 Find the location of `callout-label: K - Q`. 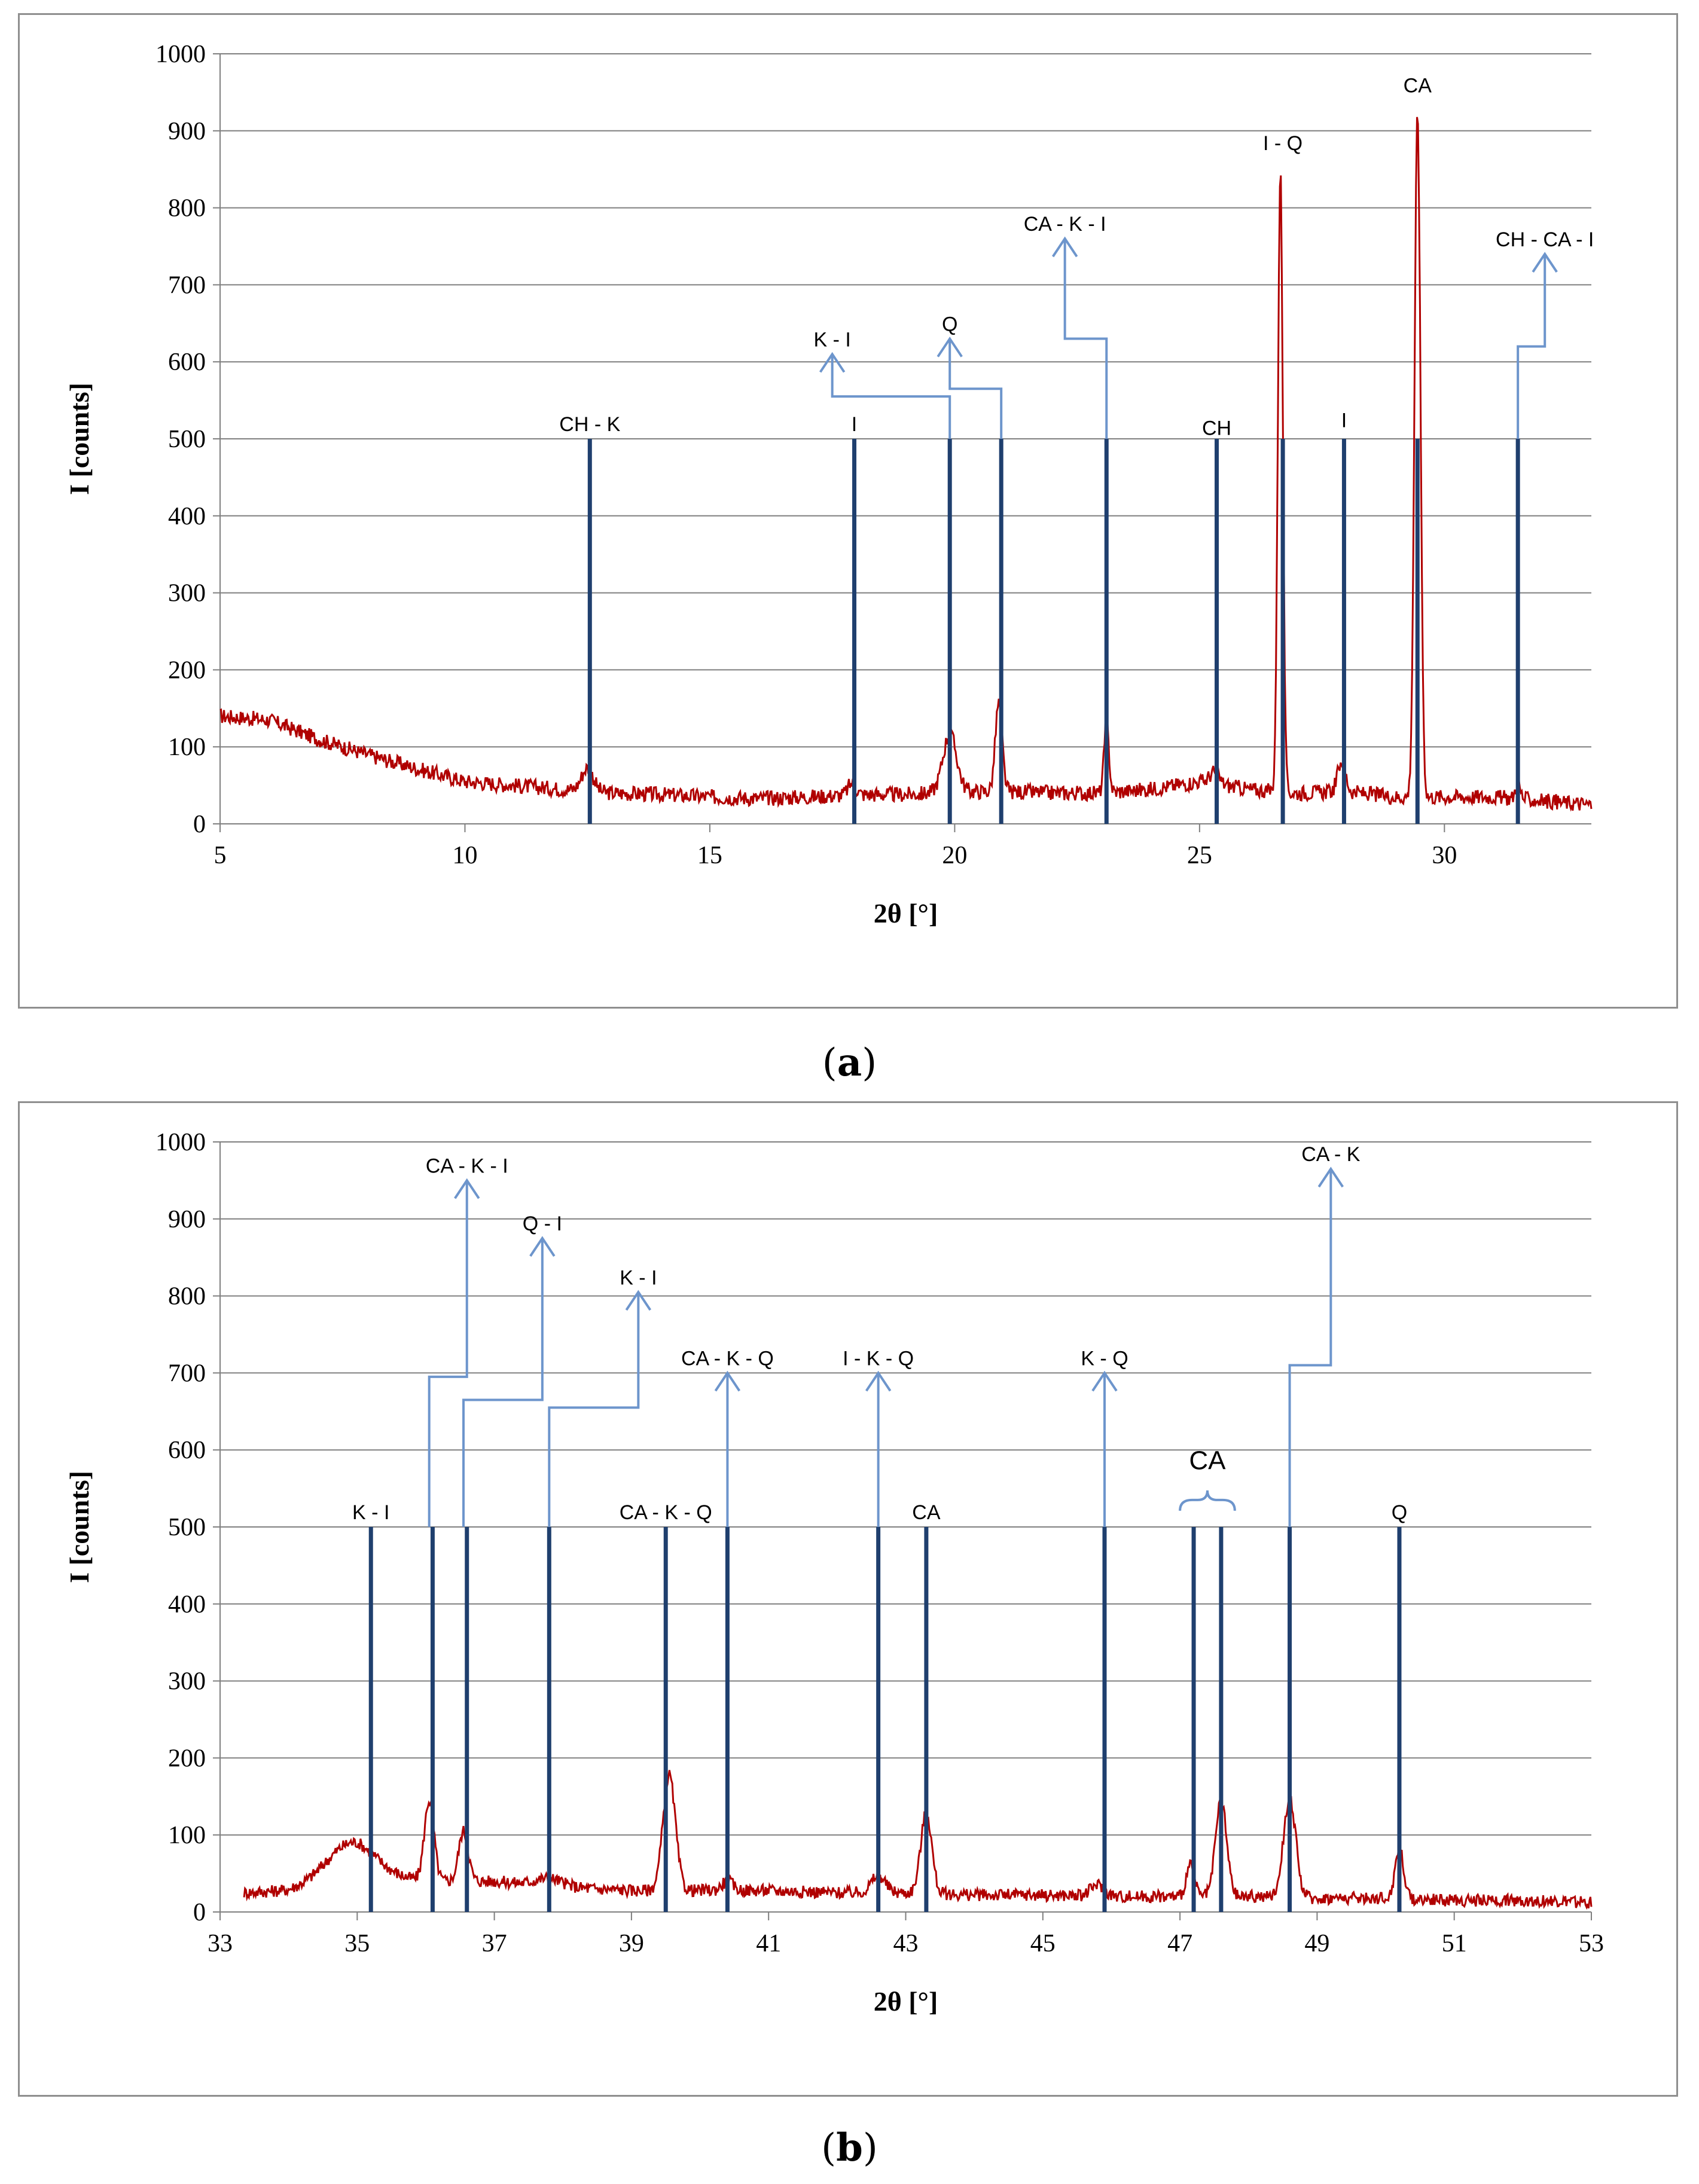

callout-label: K - Q is located at coordinates (1105, 1359).